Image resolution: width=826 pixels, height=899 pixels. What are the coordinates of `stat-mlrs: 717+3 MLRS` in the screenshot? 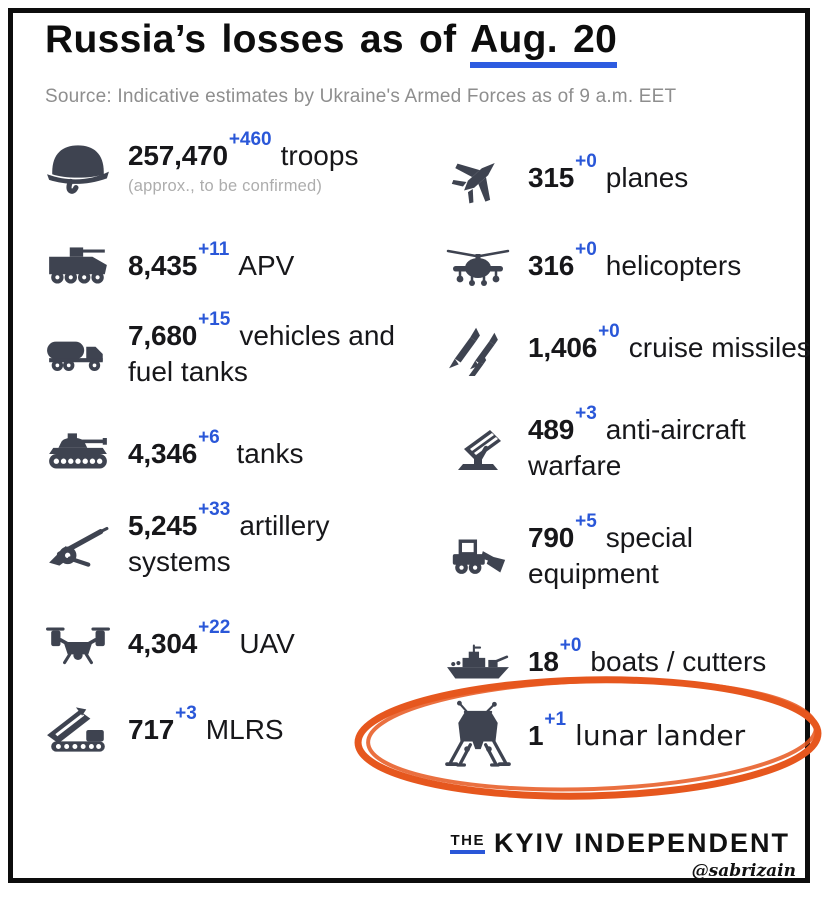 It's located at (226, 730).